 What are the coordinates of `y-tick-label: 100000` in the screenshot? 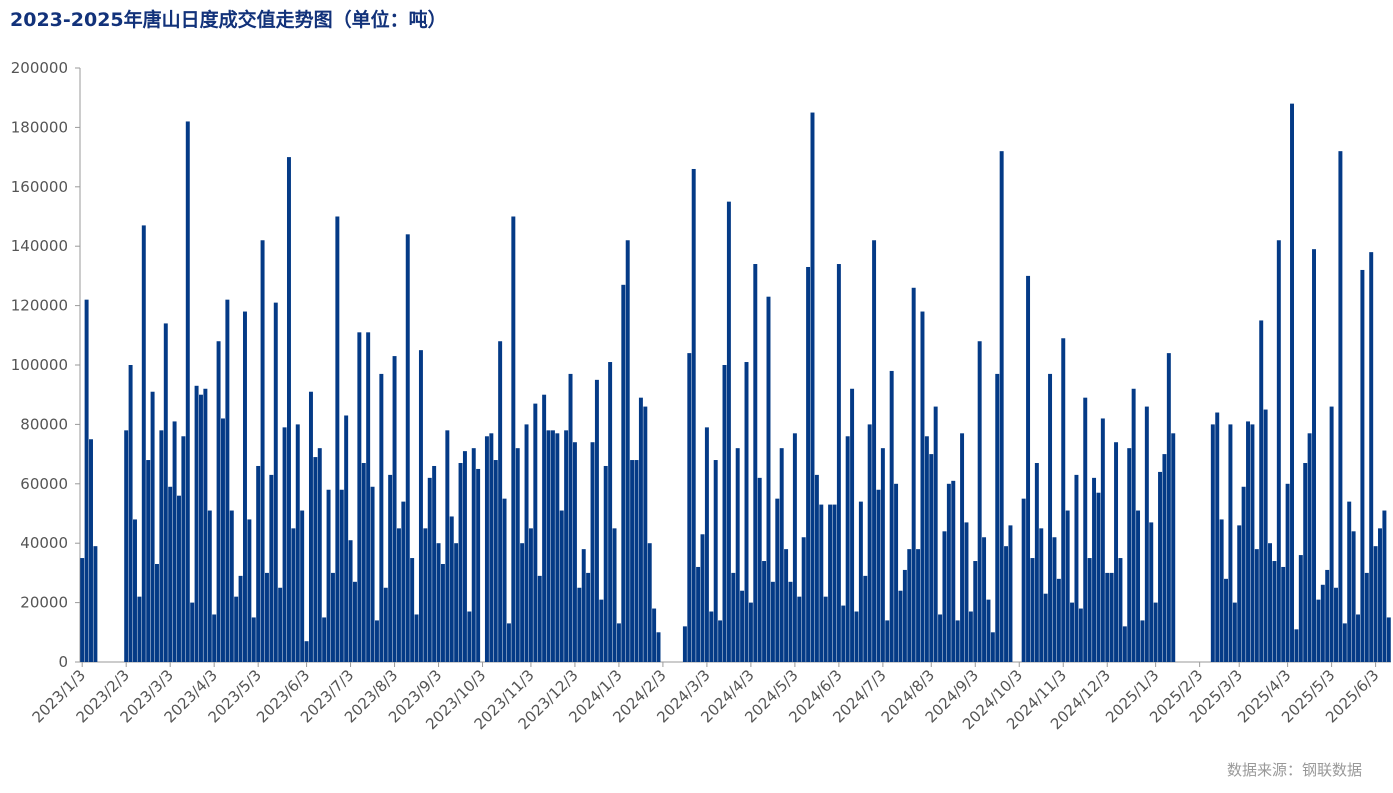 It's located at (39, 365).